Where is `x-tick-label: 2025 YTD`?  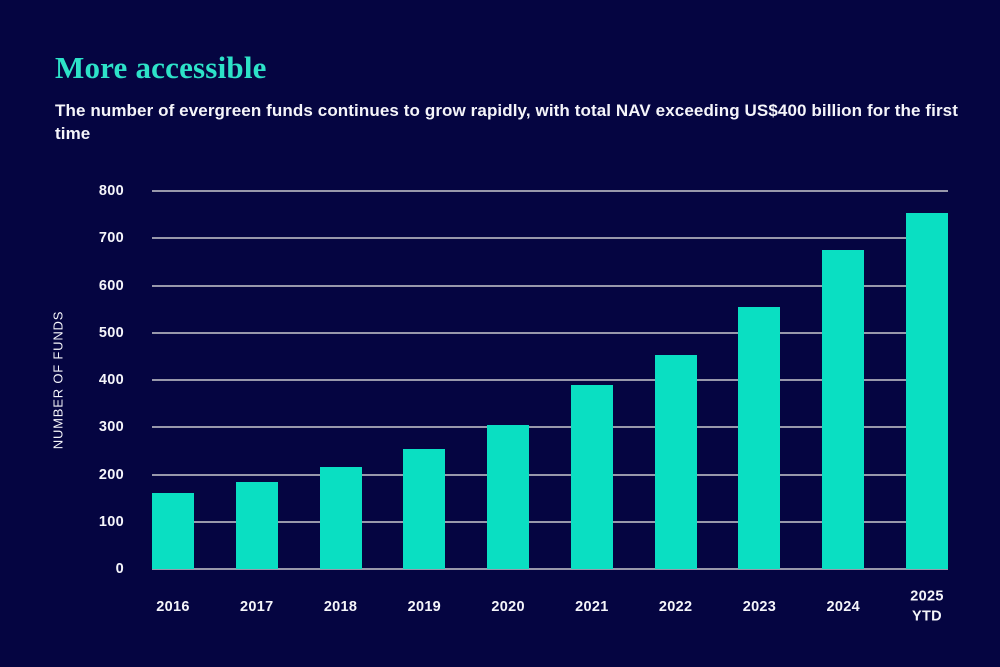 x-tick-label: 2025 YTD is located at coordinates (927, 606).